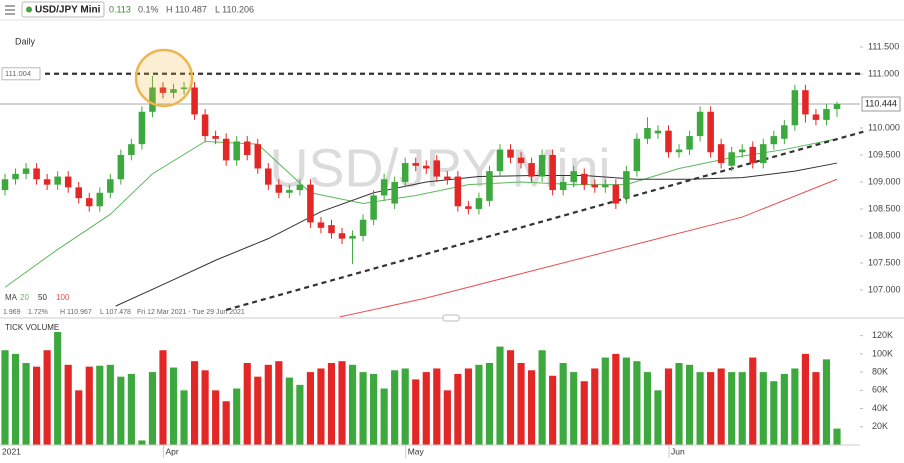 Image resolution: width=904 pixels, height=463 pixels. Describe the element at coordinates (11, 297) in the screenshot. I see `ma-label: MA` at that location.